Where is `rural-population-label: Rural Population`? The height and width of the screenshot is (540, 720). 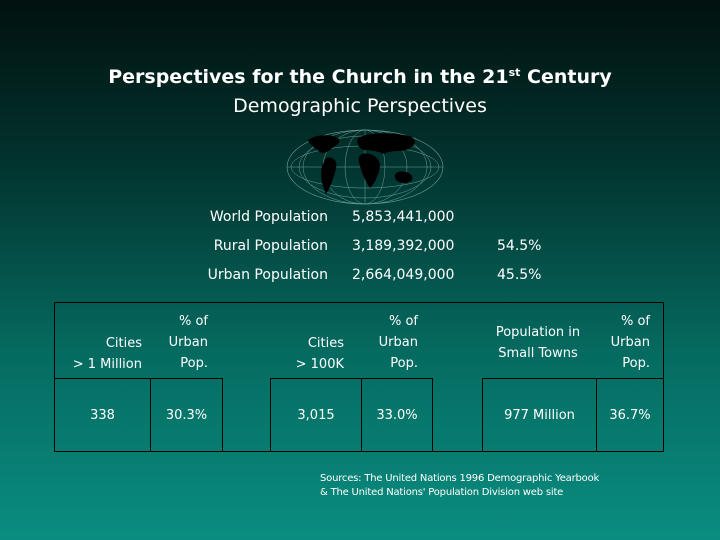
rural-population-label: Rural Population is located at coordinates (270, 246).